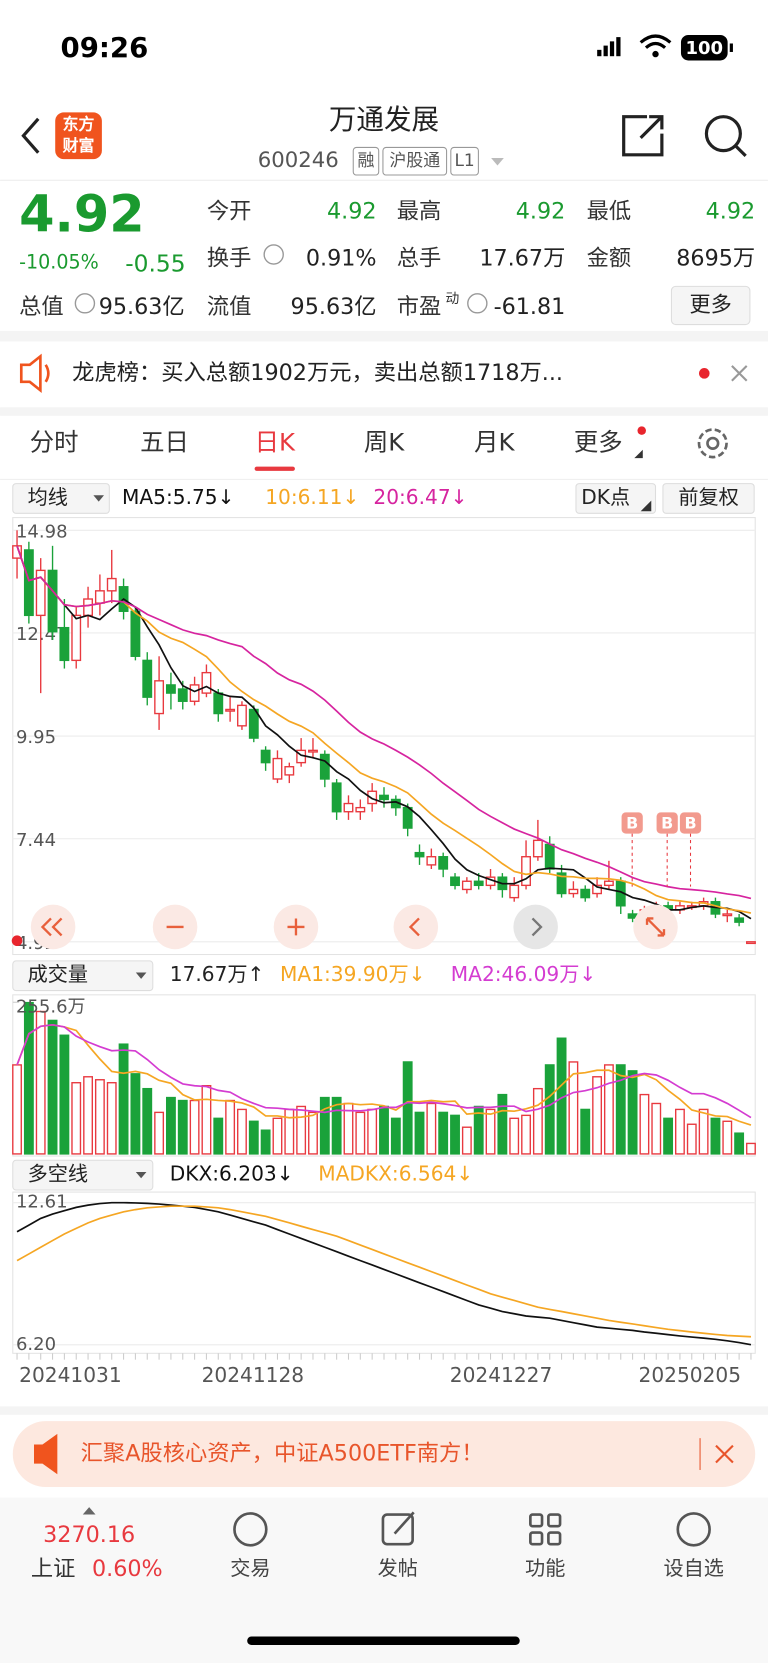 Image resolution: width=768 pixels, height=1663 pixels. What do you see at coordinates (312, 497) in the screenshot?
I see `ma-legend: 10:6.11↓` at bounding box center [312, 497].